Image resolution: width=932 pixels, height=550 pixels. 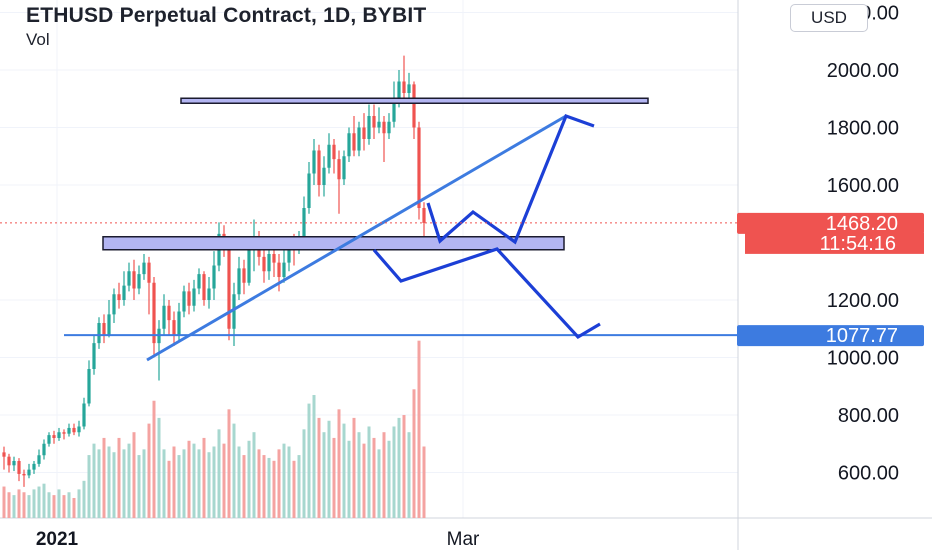 I want to click on y-tick-label: 2000.00, so click(x=863, y=71).